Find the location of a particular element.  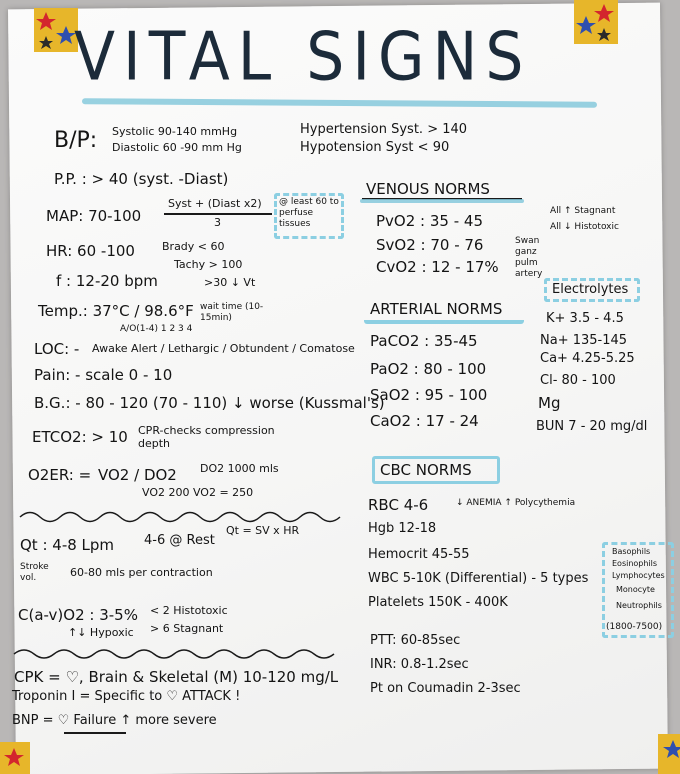

oer-do2: DO2 1000 mls is located at coordinates (239, 468).